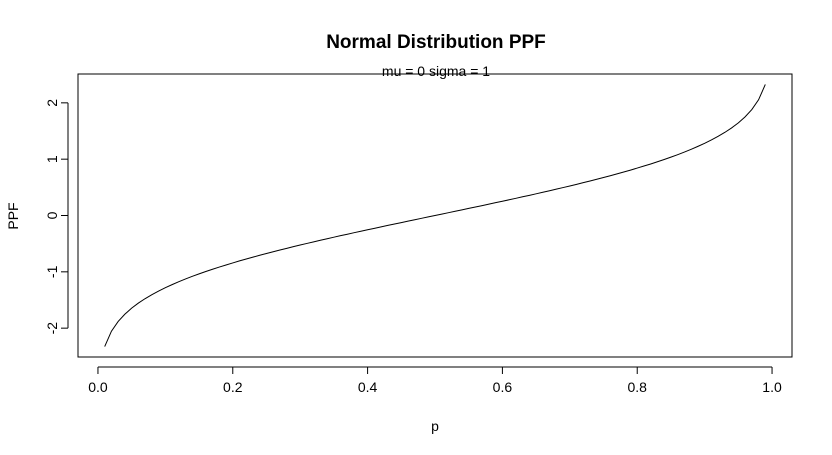 Image resolution: width=832 pixels, height=455 pixels. What do you see at coordinates (52, 328) in the screenshot?
I see `y-tick-label: -2` at bounding box center [52, 328].